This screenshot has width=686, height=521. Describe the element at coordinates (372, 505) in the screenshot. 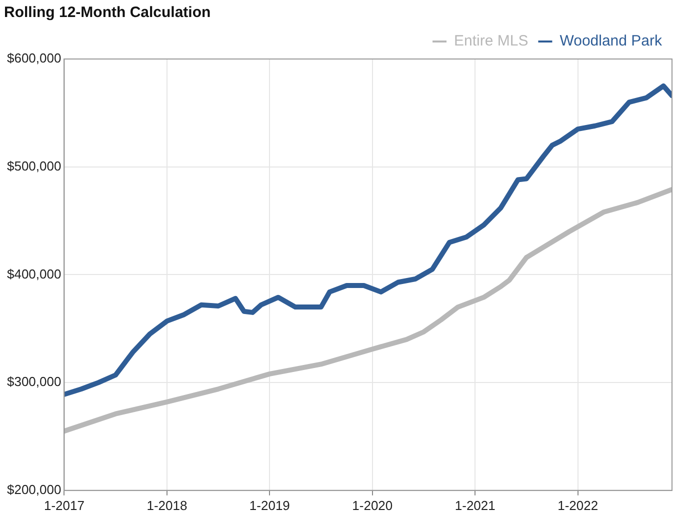

I see `x-tick-label: 1-2020` at that location.